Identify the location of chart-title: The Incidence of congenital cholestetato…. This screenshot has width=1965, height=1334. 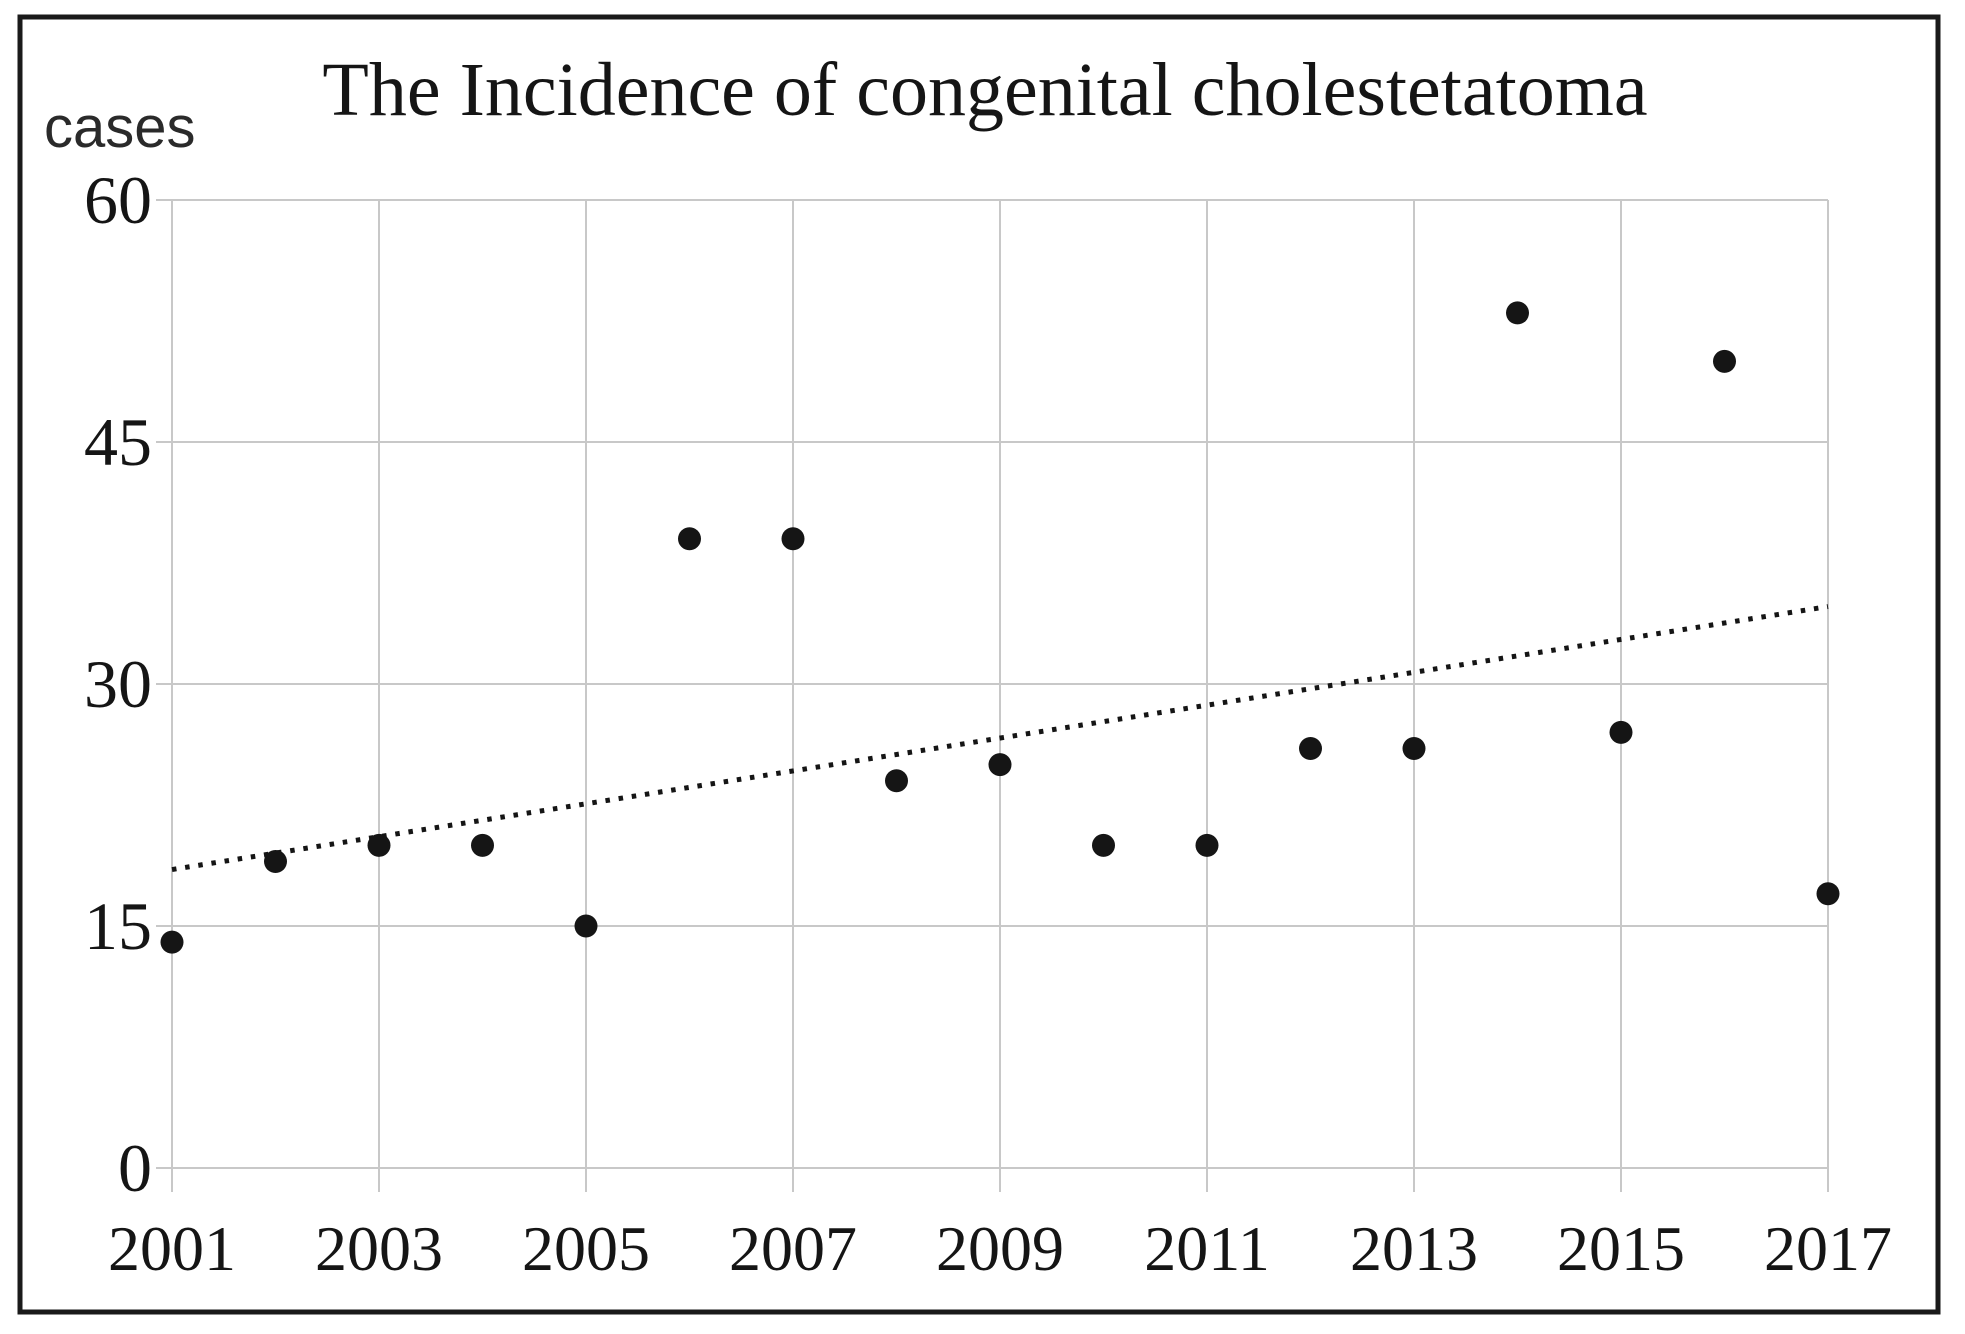
(984, 90).